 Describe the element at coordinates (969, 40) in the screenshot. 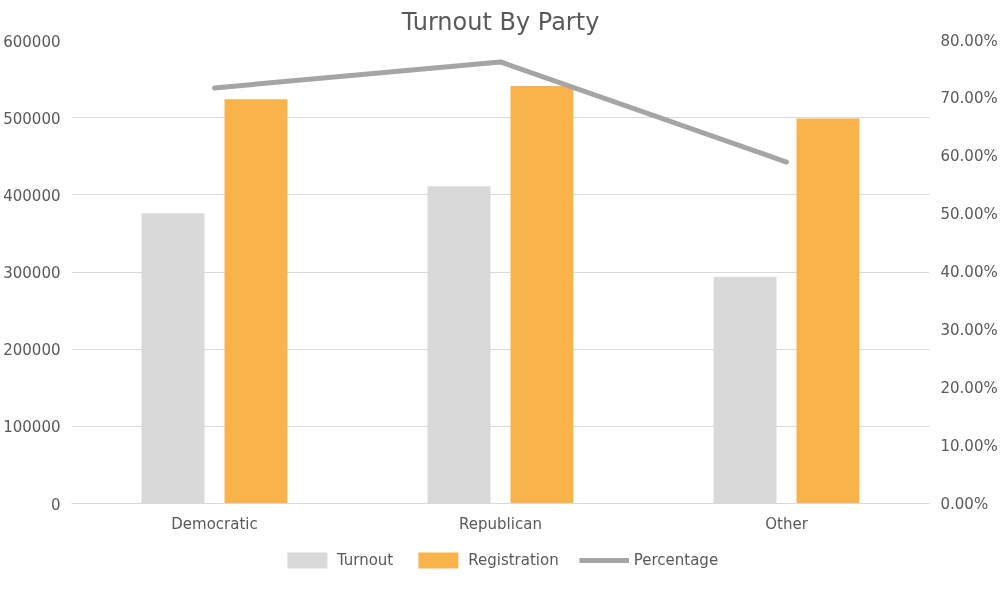

I see `y2-tick-label: 80.00%` at that location.